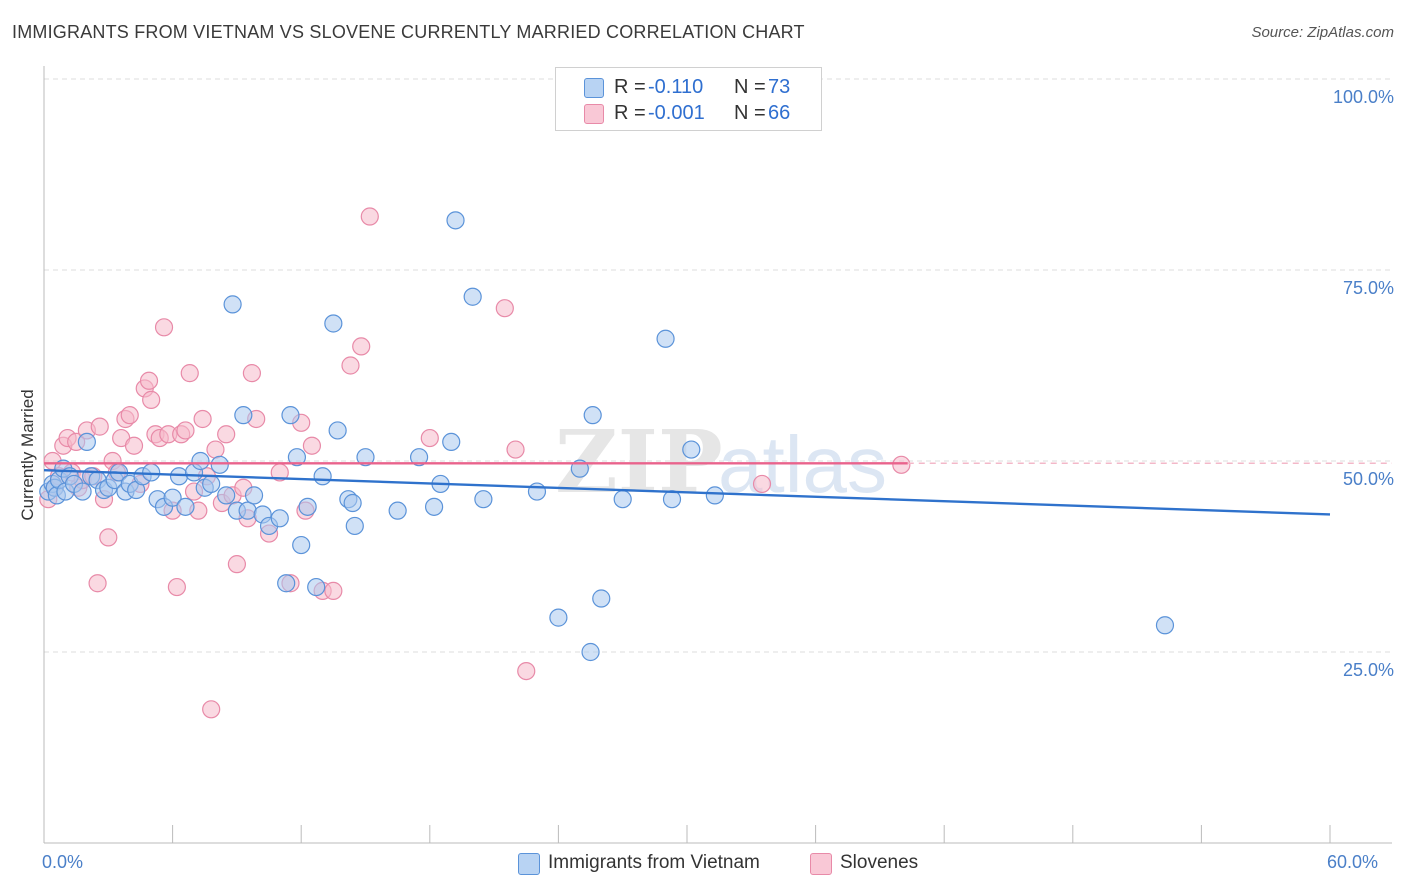 The height and width of the screenshot is (892, 1406). What do you see at coordinates (529, 864) in the screenshot?
I see `vietnam-legend-swatch` at bounding box center [529, 864].